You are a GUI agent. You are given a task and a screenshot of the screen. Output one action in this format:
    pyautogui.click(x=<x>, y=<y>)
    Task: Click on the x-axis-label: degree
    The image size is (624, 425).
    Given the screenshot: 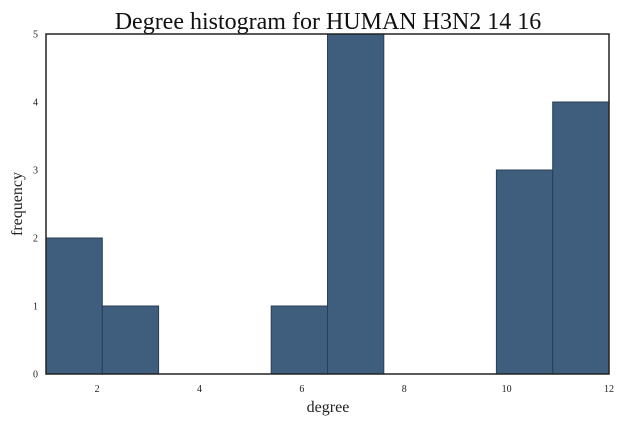 What is the action you would take?
    pyautogui.click(x=328, y=407)
    